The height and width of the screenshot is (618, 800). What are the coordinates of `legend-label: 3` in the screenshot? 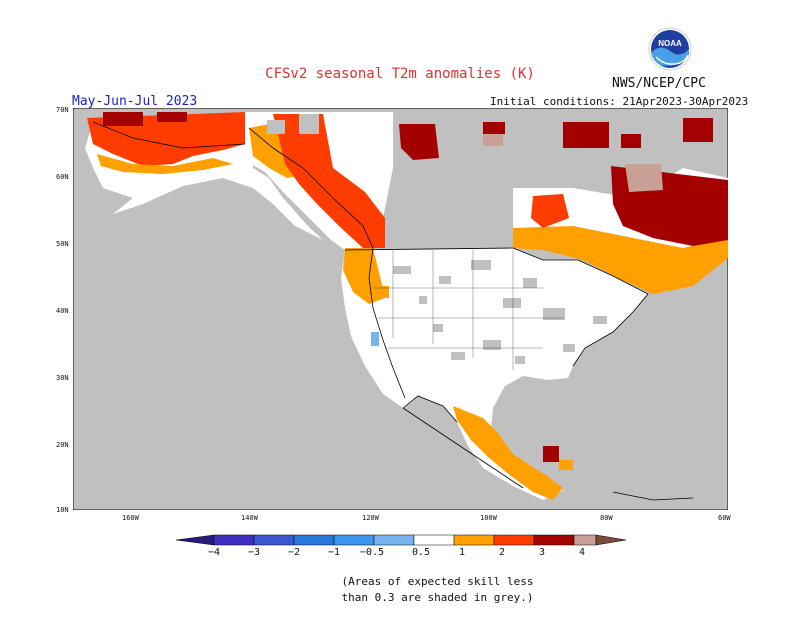 It's located at (542, 552).